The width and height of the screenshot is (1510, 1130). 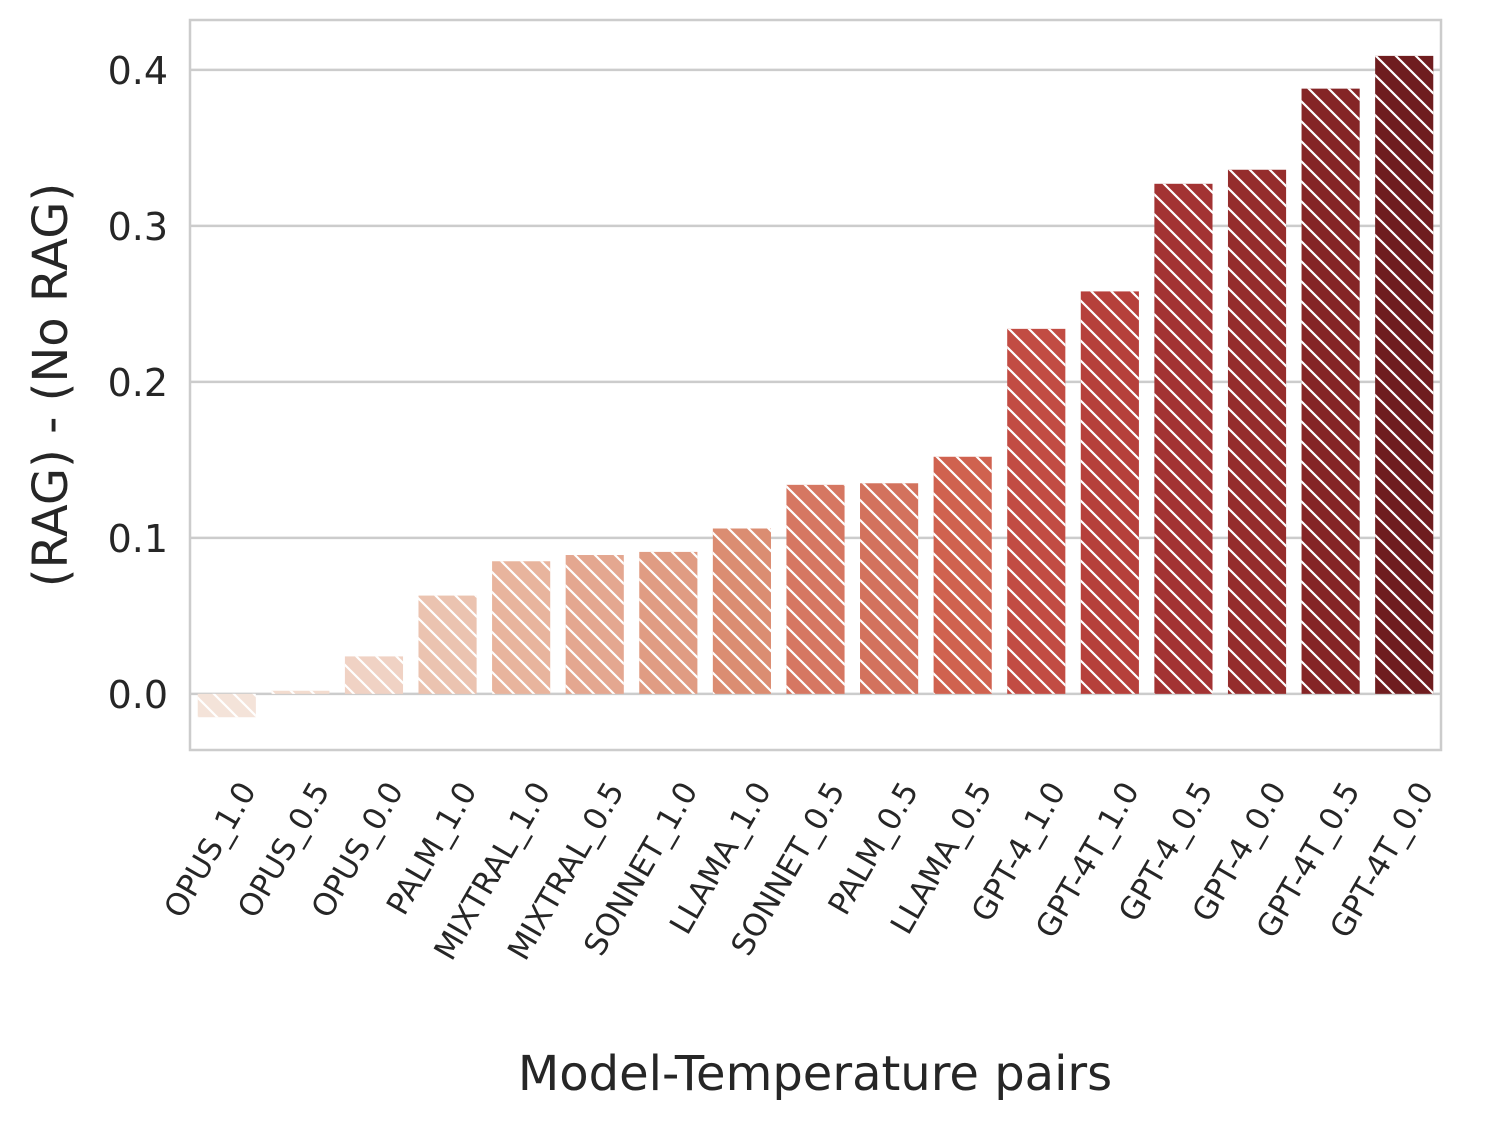 I want to click on y-tick-labels: 0.0 0.1 0.2 0.3 0.4, so click(x=138, y=383).